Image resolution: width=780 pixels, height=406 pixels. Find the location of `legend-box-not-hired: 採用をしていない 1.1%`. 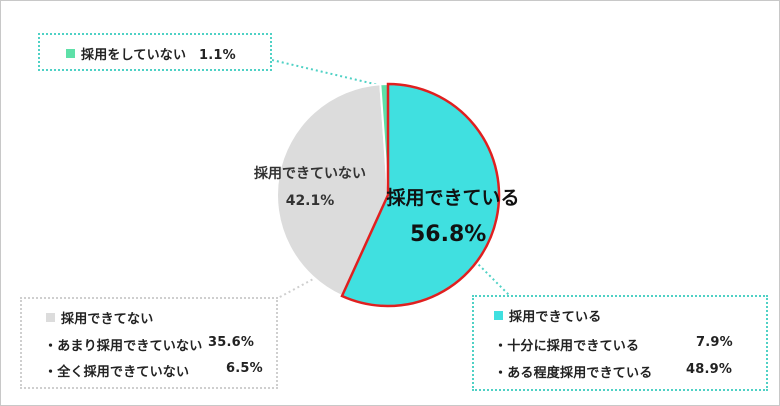

legend-box-not-hired: 採用をしていない 1.1% is located at coordinates (155, 52).